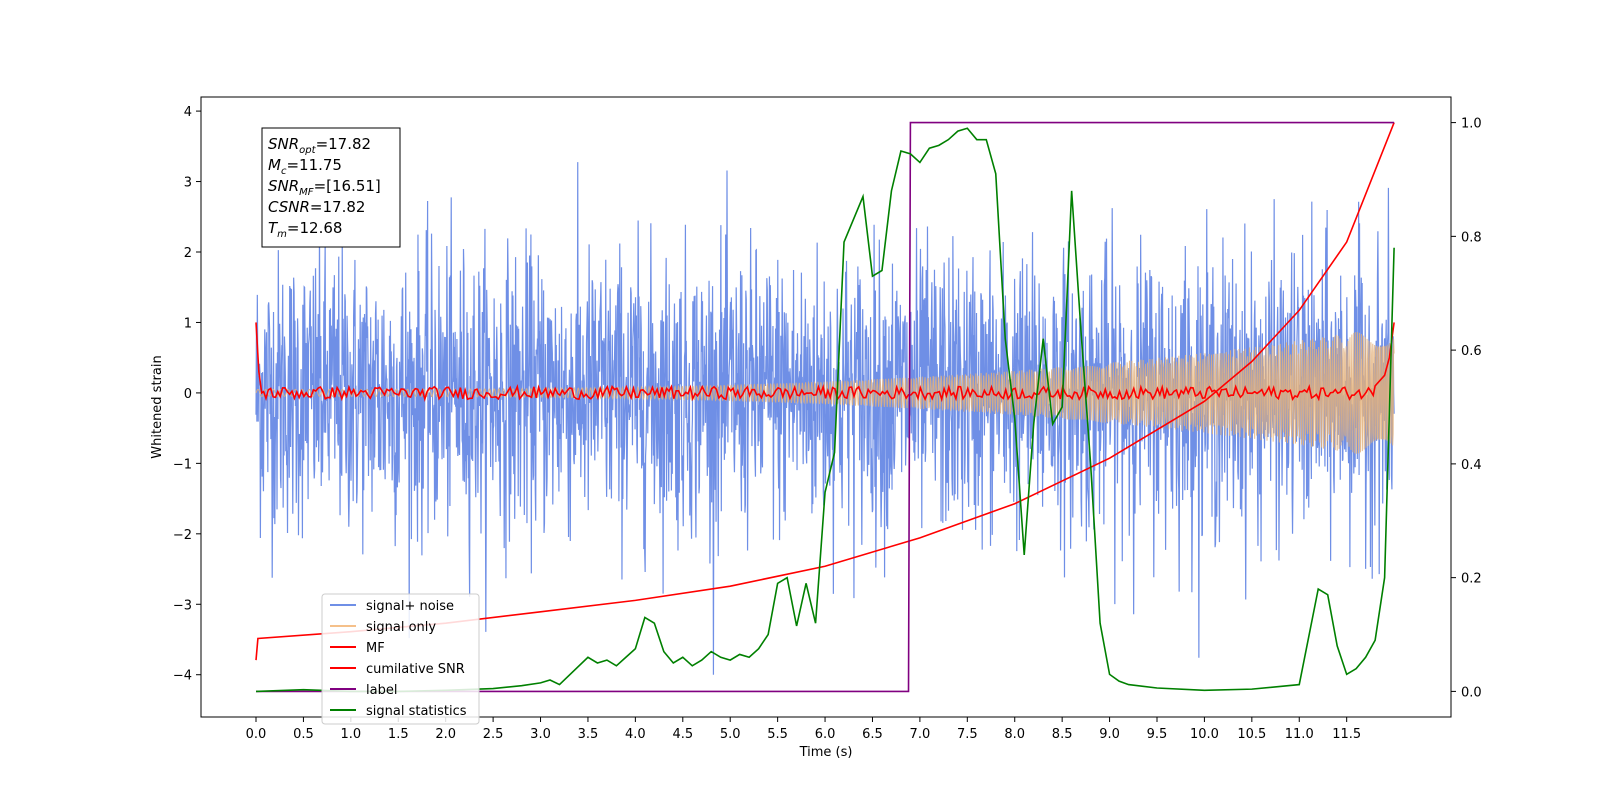 Image resolution: width=1600 pixels, height=800 pixels. What do you see at coordinates (182, 676) in the screenshot?
I see `y-tick-label: −4` at bounding box center [182, 676].